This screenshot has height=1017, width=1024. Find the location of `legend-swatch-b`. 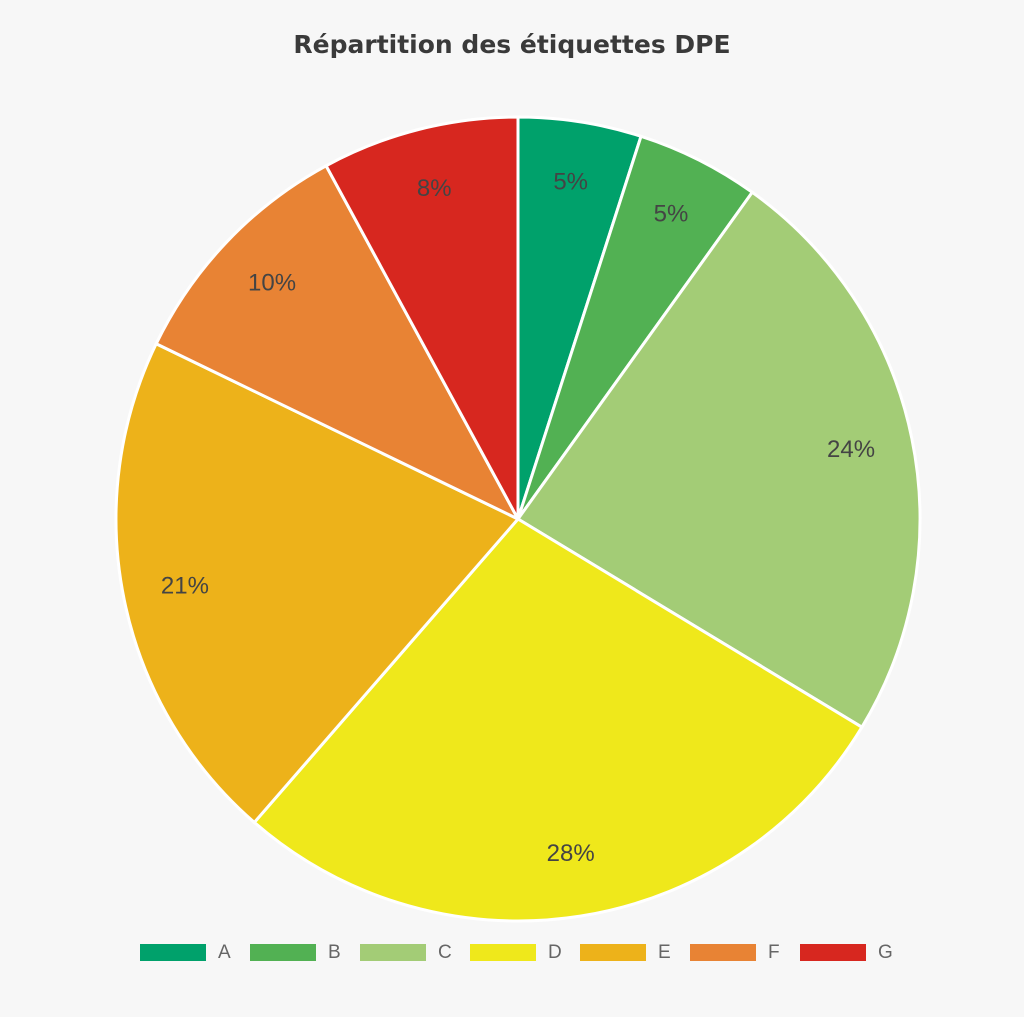

legend-swatch-b is located at coordinates (283, 952).